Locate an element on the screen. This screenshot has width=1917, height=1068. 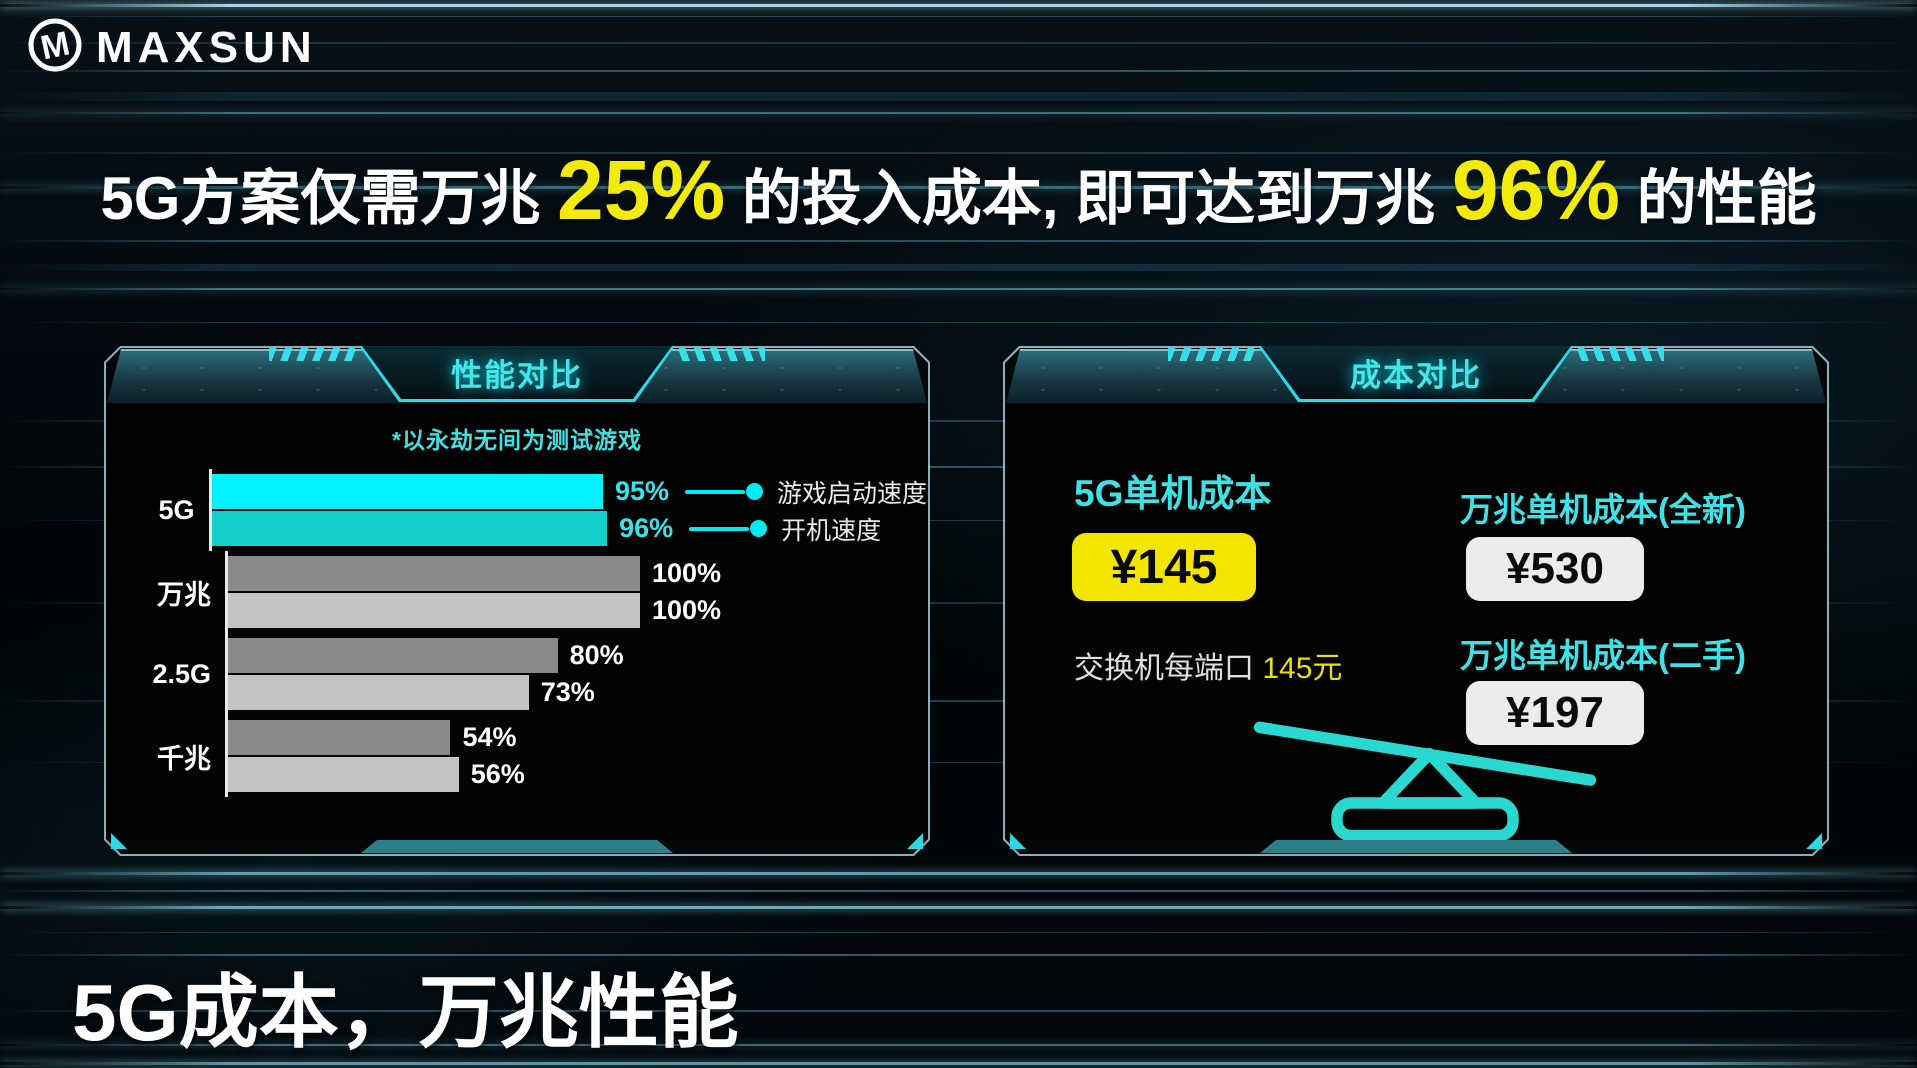
bar-value-label: 96% is located at coordinates (646, 528).